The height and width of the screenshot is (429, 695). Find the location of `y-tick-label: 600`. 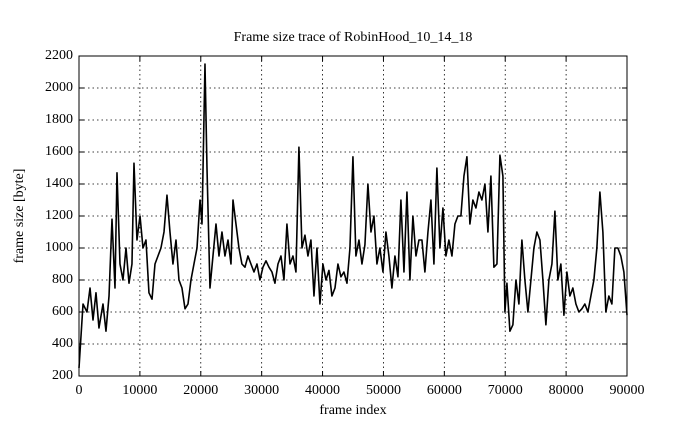

y-tick-label: 600 is located at coordinates (62, 311).